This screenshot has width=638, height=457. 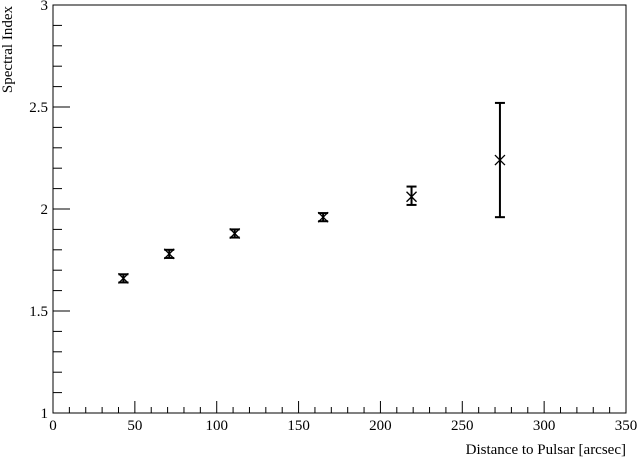 I want to click on x-tick-label: 100, so click(x=216, y=426).